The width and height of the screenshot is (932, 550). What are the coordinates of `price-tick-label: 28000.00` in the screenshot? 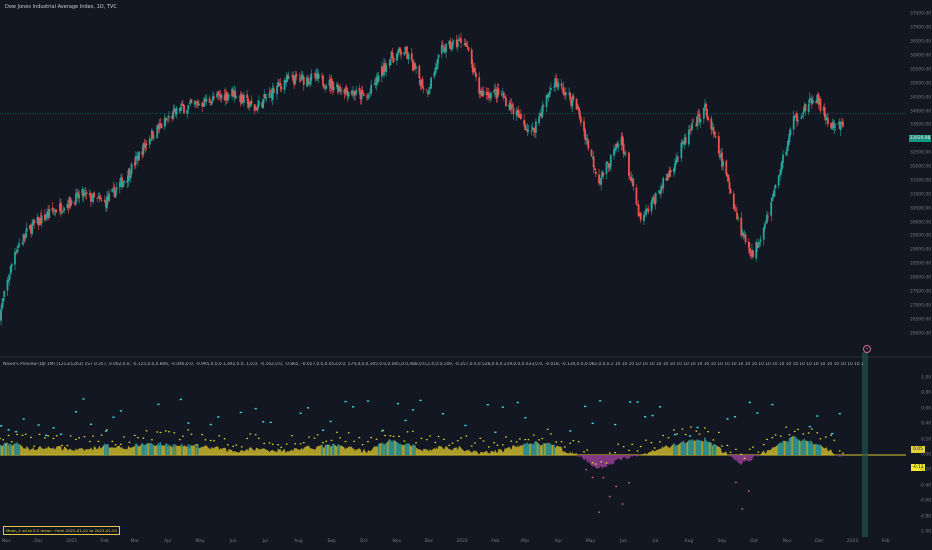 It's located at (920, 278).